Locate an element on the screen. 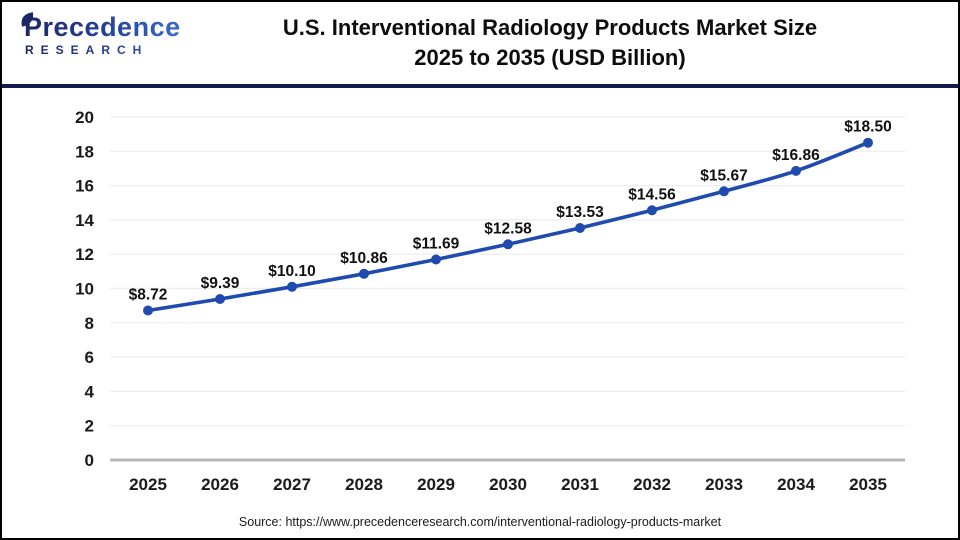  y-tick-label: 16 is located at coordinates (84, 186).